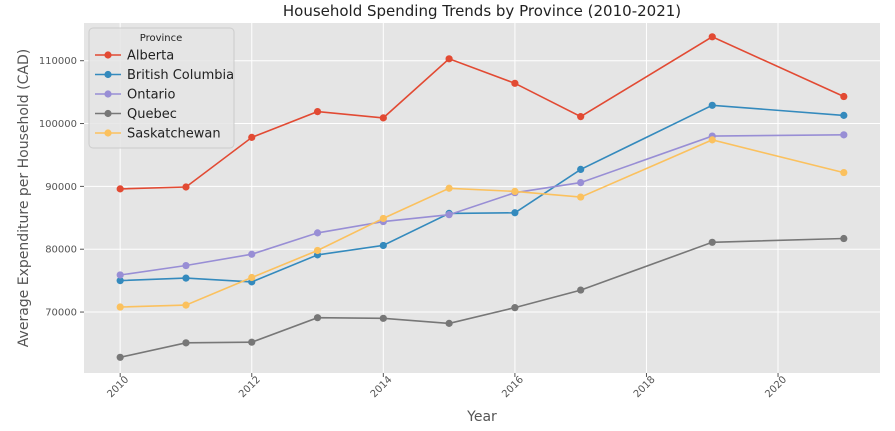  I want to click on legend-item-alberta: Alberta, so click(134, 56).